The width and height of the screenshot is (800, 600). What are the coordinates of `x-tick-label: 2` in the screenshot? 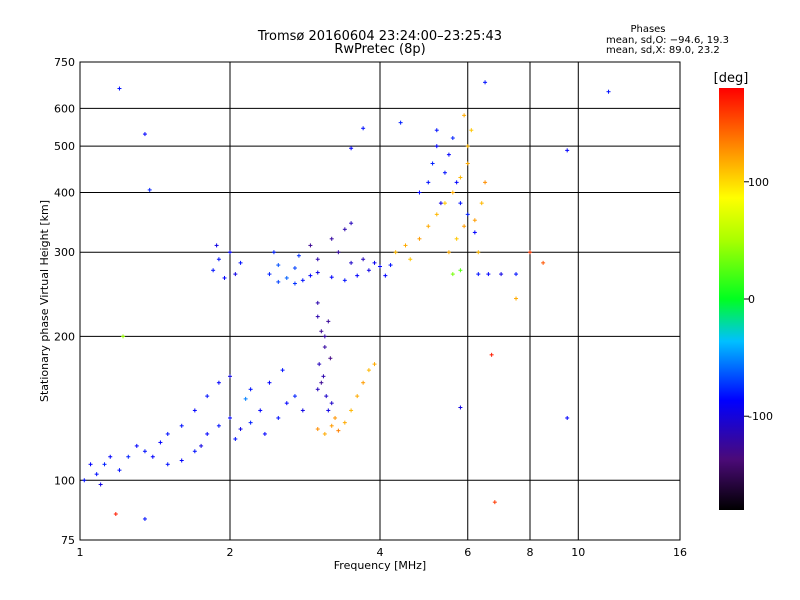 It's located at (230, 552).